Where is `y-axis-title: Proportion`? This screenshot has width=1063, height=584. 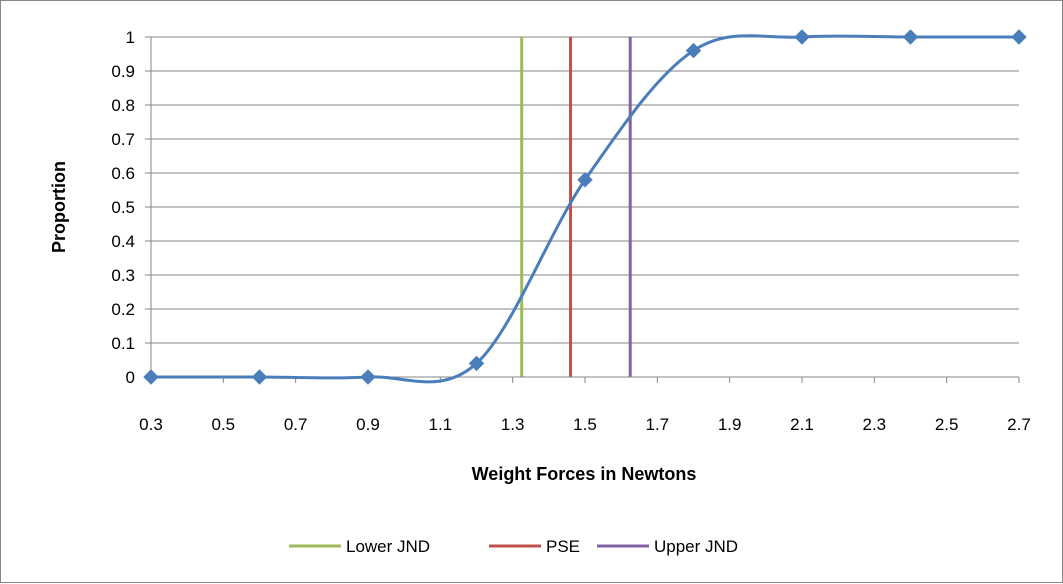 y-axis-title: Proportion is located at coordinates (59, 207).